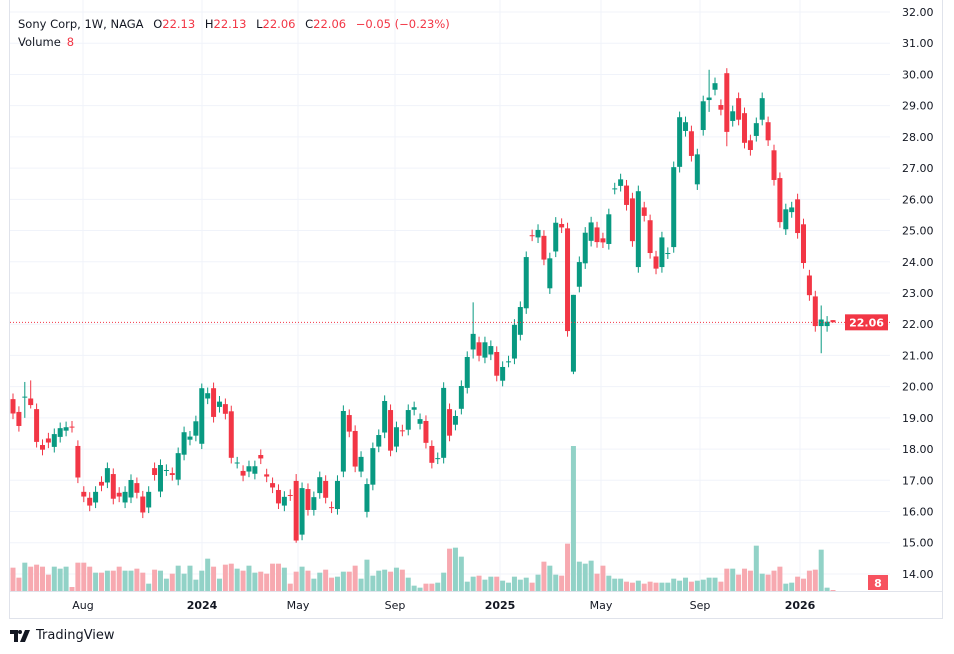 Image resolution: width=954 pixels, height=654 pixels. Describe the element at coordinates (918, 449) in the screenshot. I see `price-tick-label: 18.00` at that location.